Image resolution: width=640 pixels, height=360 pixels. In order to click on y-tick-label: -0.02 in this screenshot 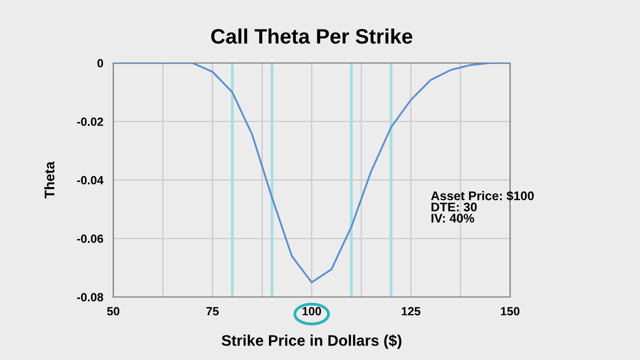, I will do `click(90, 122)`.